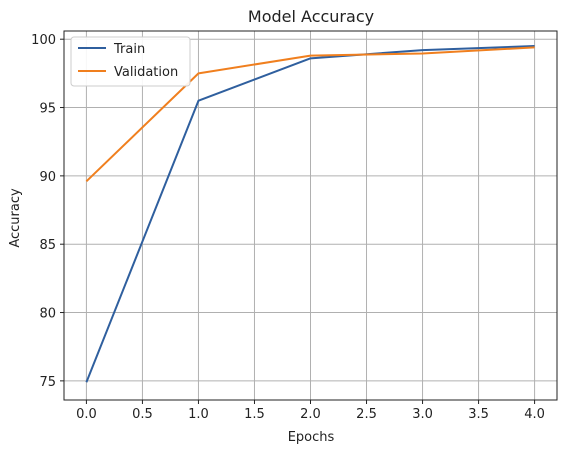 The height and width of the screenshot is (452, 567). Describe the element at coordinates (422, 414) in the screenshot. I see `x-tick-label: 3.0` at that location.